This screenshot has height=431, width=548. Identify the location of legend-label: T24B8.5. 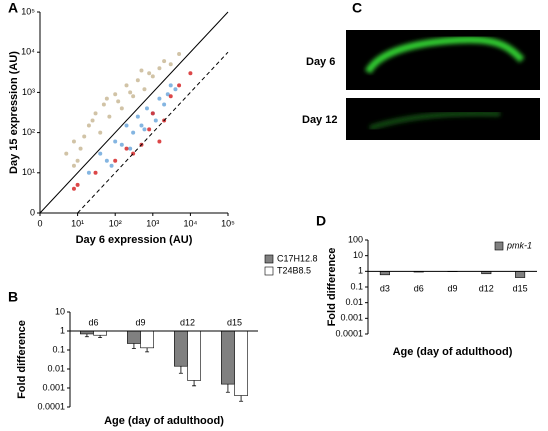
(294, 270).